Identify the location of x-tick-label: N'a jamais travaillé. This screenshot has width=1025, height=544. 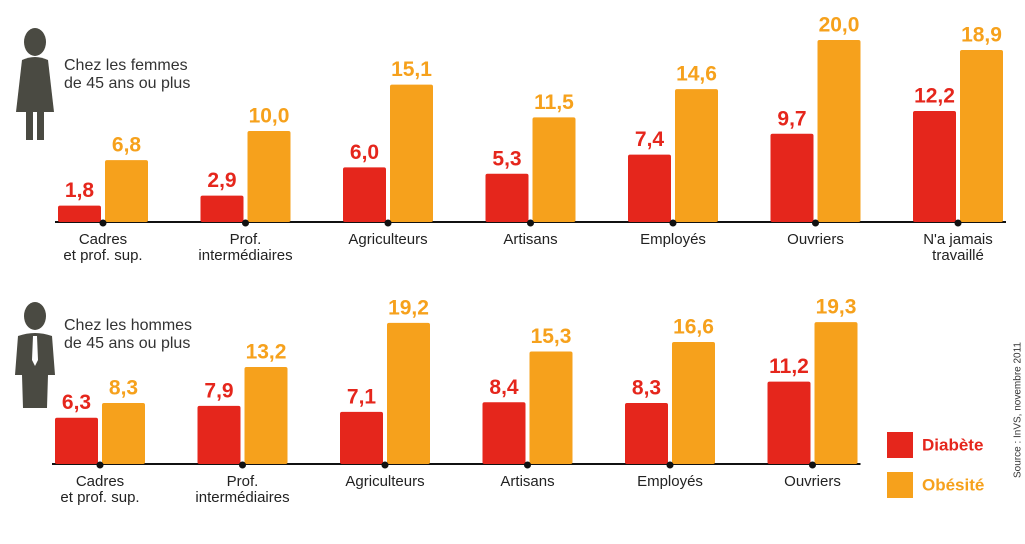
(958, 247).